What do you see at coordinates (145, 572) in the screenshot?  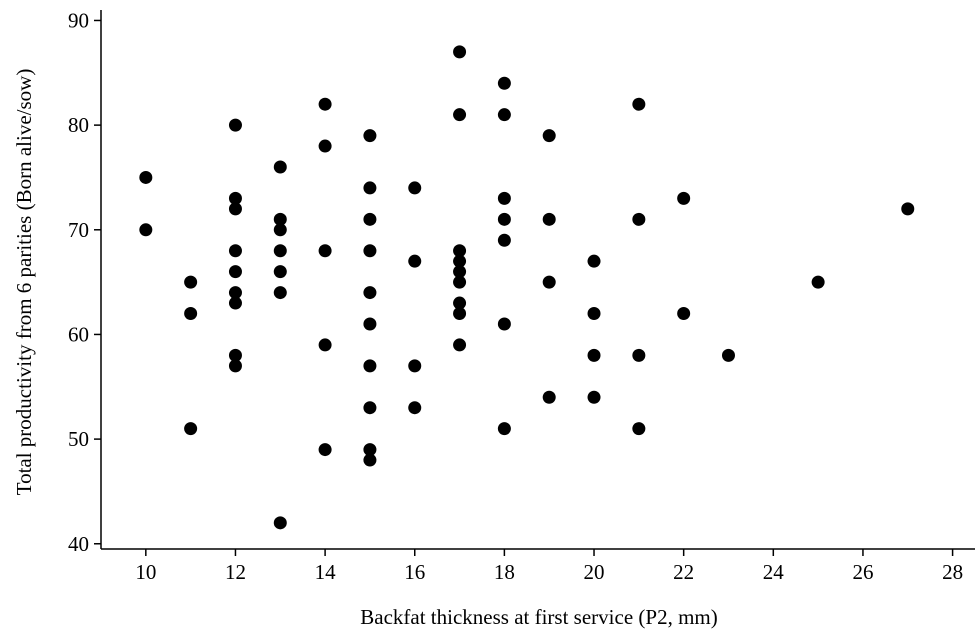 I see `x-tick-label: 10` at bounding box center [145, 572].